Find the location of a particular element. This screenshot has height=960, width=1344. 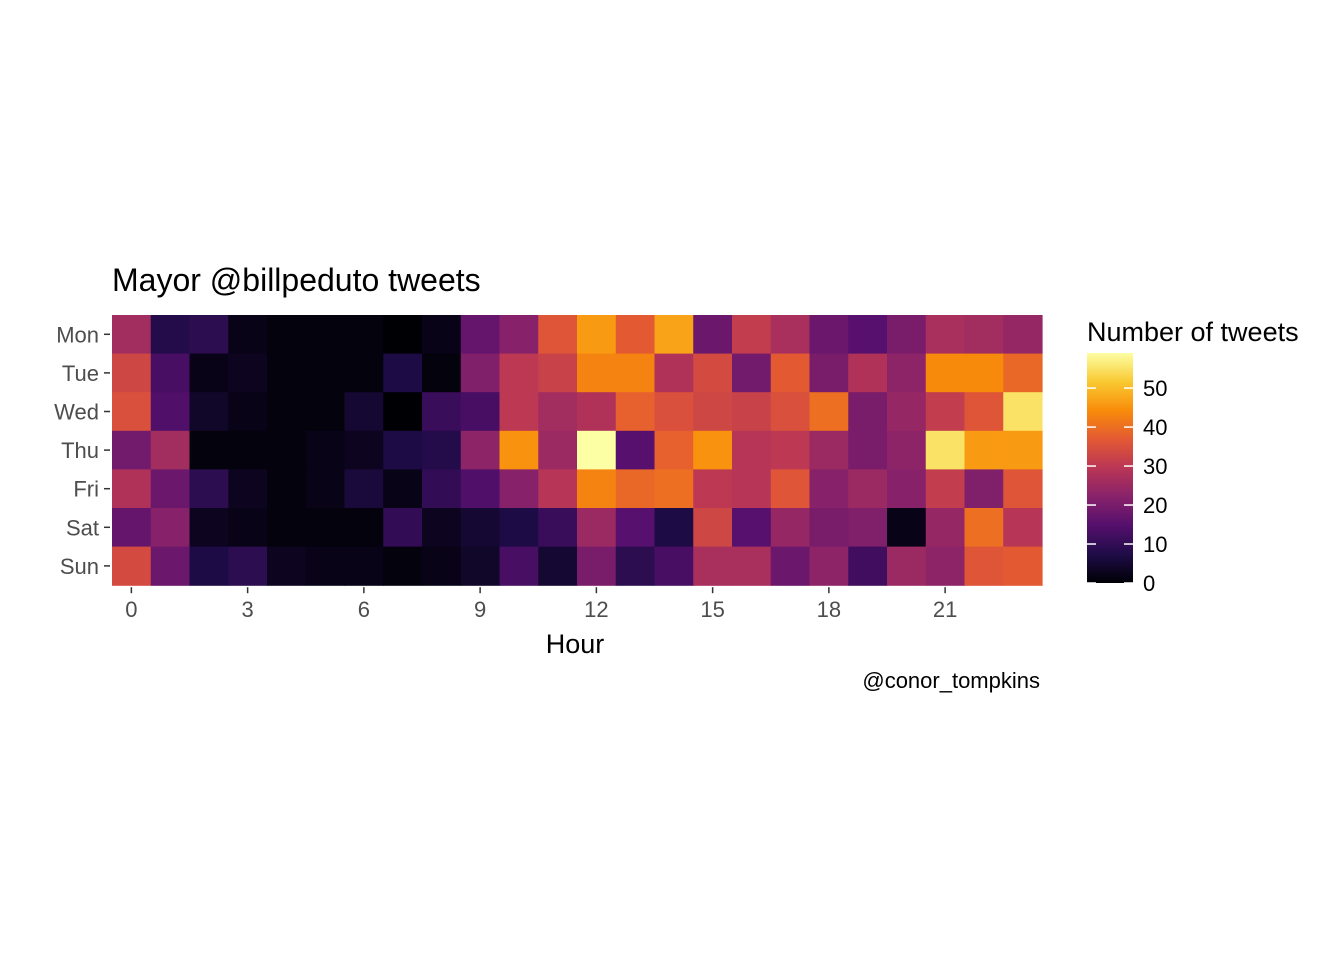

legend-label-10: 10 is located at coordinates (1155, 544).